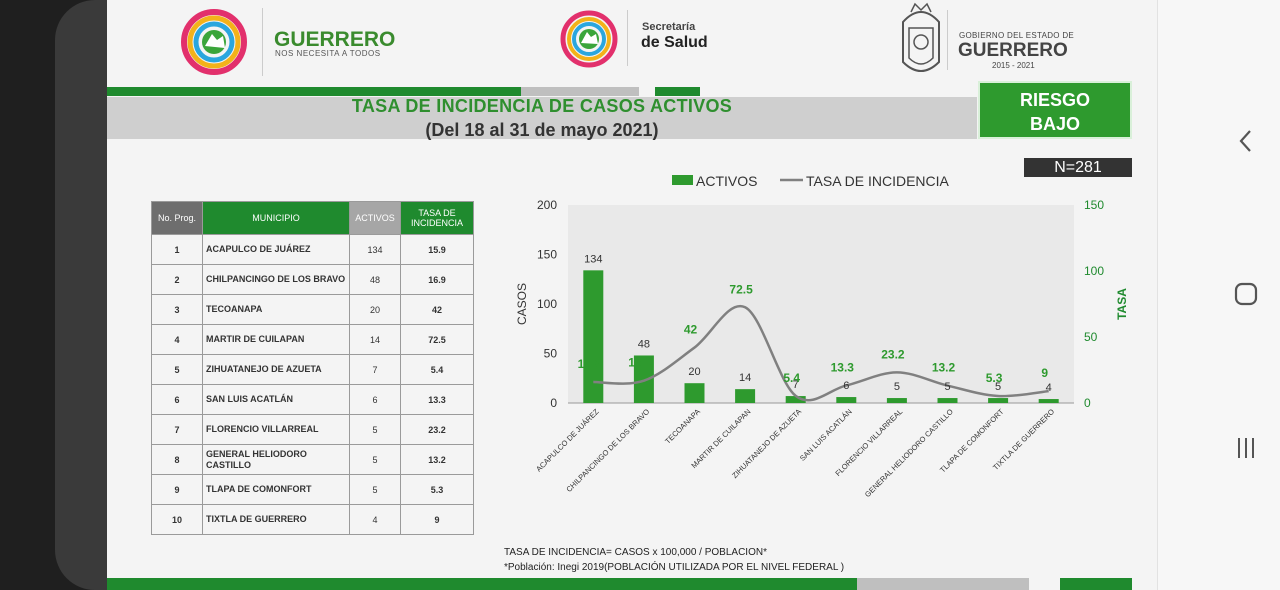  What do you see at coordinates (682, 180) in the screenshot?
I see `legend-swatch-activos` at bounding box center [682, 180].